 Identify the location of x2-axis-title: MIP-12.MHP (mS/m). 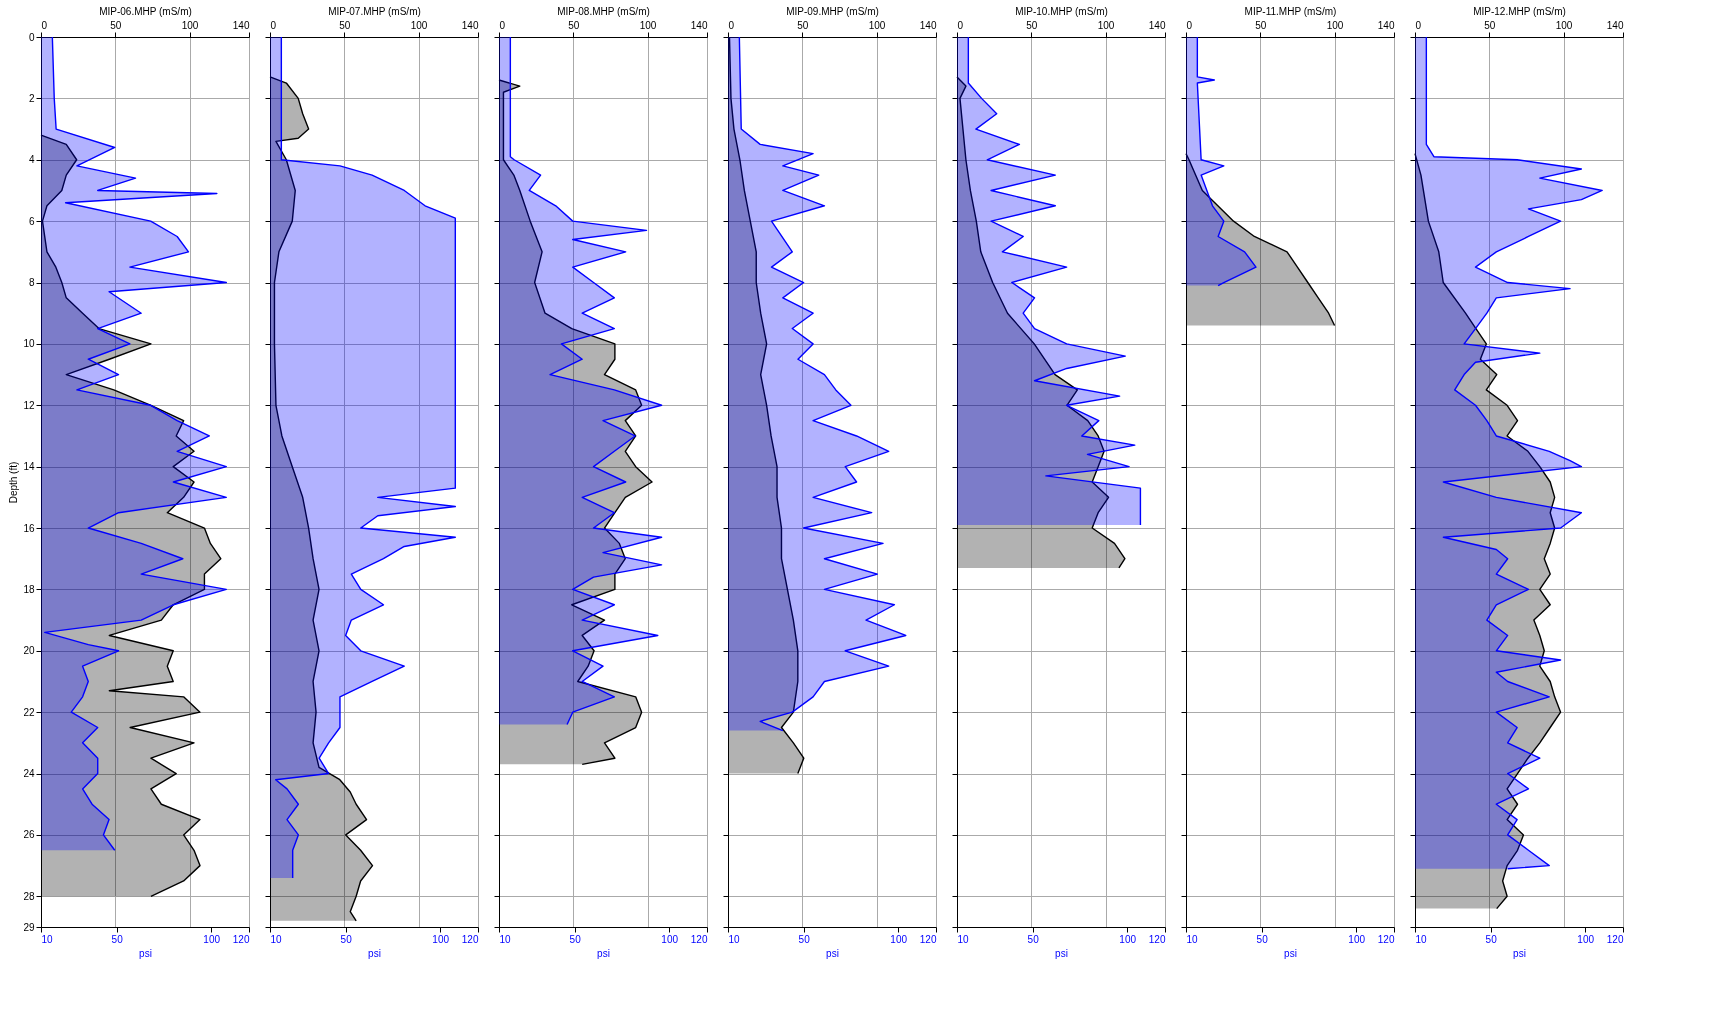
(1519, 11).